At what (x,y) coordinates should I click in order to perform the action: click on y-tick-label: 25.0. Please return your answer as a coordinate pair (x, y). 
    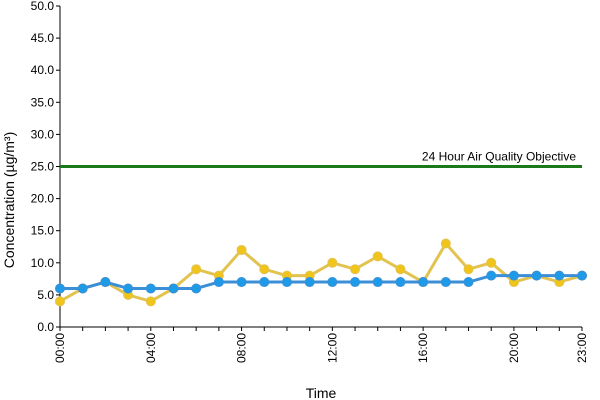
    Looking at the image, I should click on (43, 167).